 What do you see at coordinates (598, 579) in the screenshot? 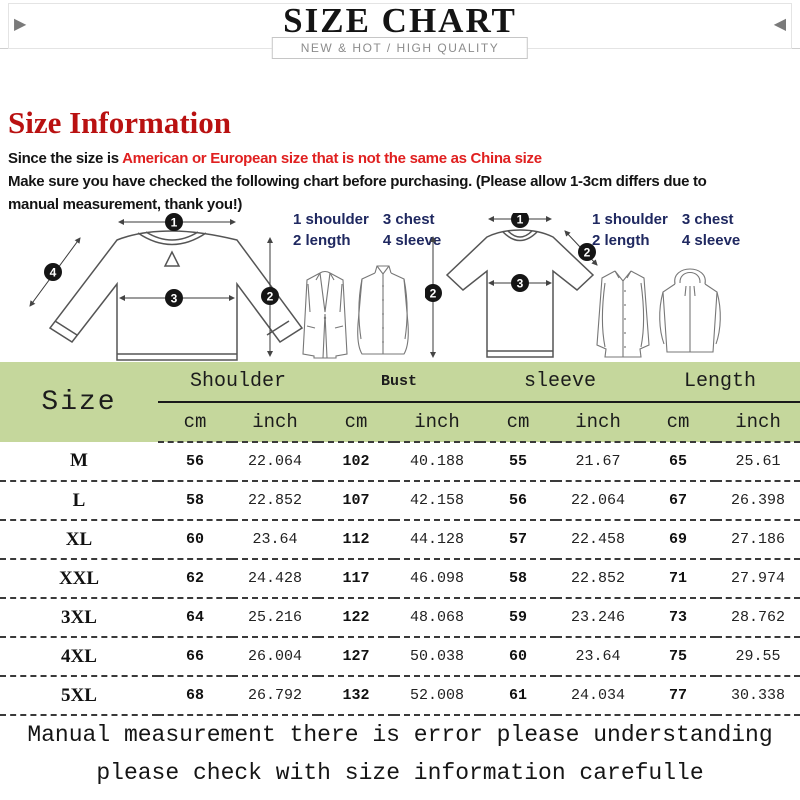
I see `value-inch: 22.852` at bounding box center [598, 579].